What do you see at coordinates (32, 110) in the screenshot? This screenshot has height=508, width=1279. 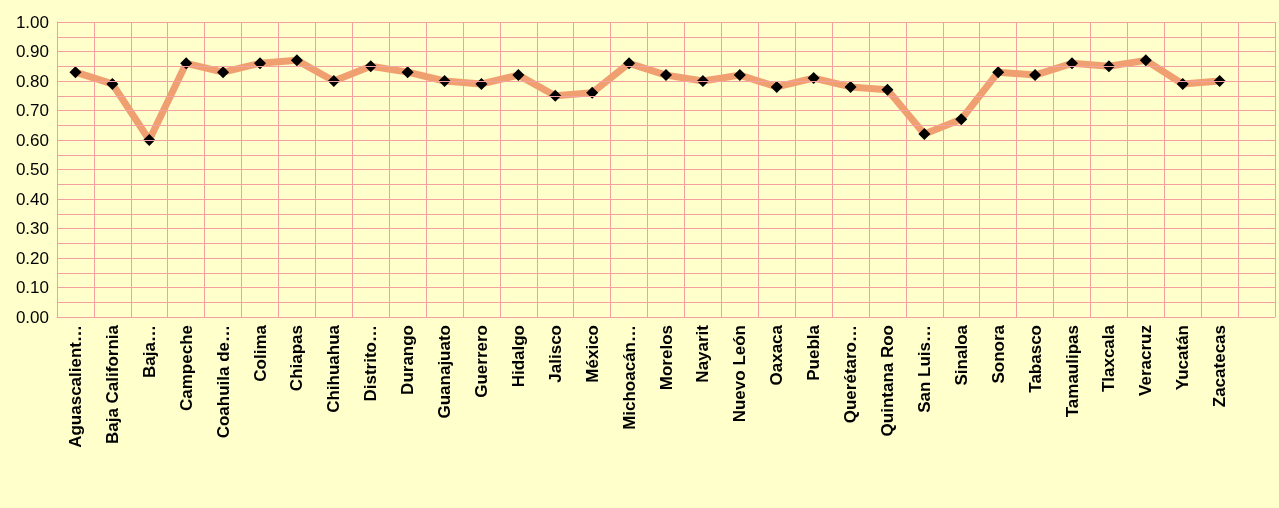 I see `y-tick-label: 0.70` at bounding box center [32, 110].